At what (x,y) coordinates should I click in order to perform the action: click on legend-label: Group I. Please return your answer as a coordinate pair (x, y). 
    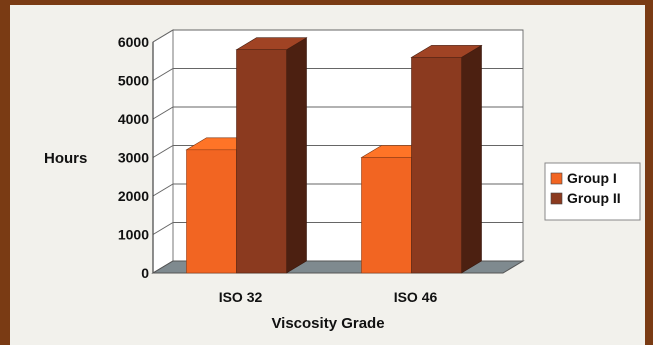
    Looking at the image, I should click on (592, 178).